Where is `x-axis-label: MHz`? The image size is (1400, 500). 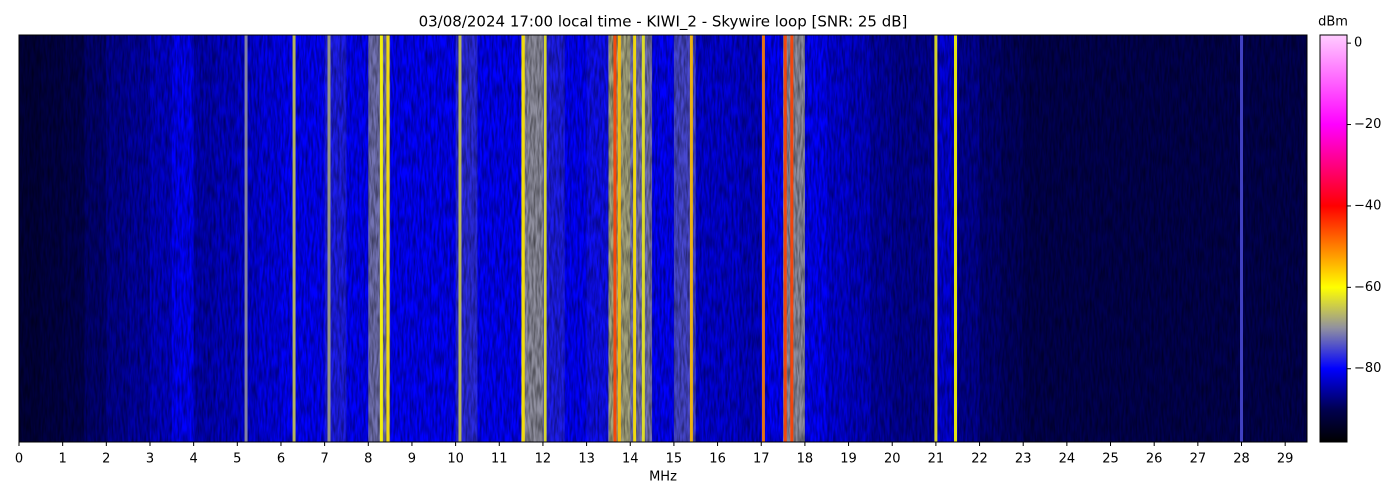
x-axis-label: MHz is located at coordinates (663, 477).